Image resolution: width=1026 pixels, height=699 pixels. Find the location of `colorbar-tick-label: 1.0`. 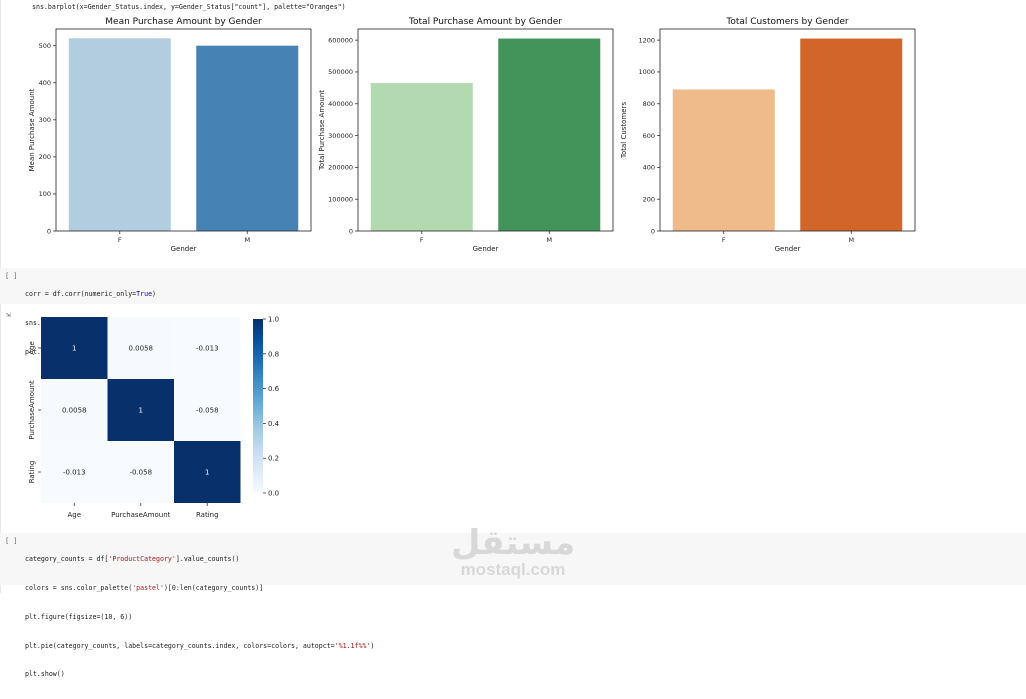

colorbar-tick-label: 1.0 is located at coordinates (273, 320).